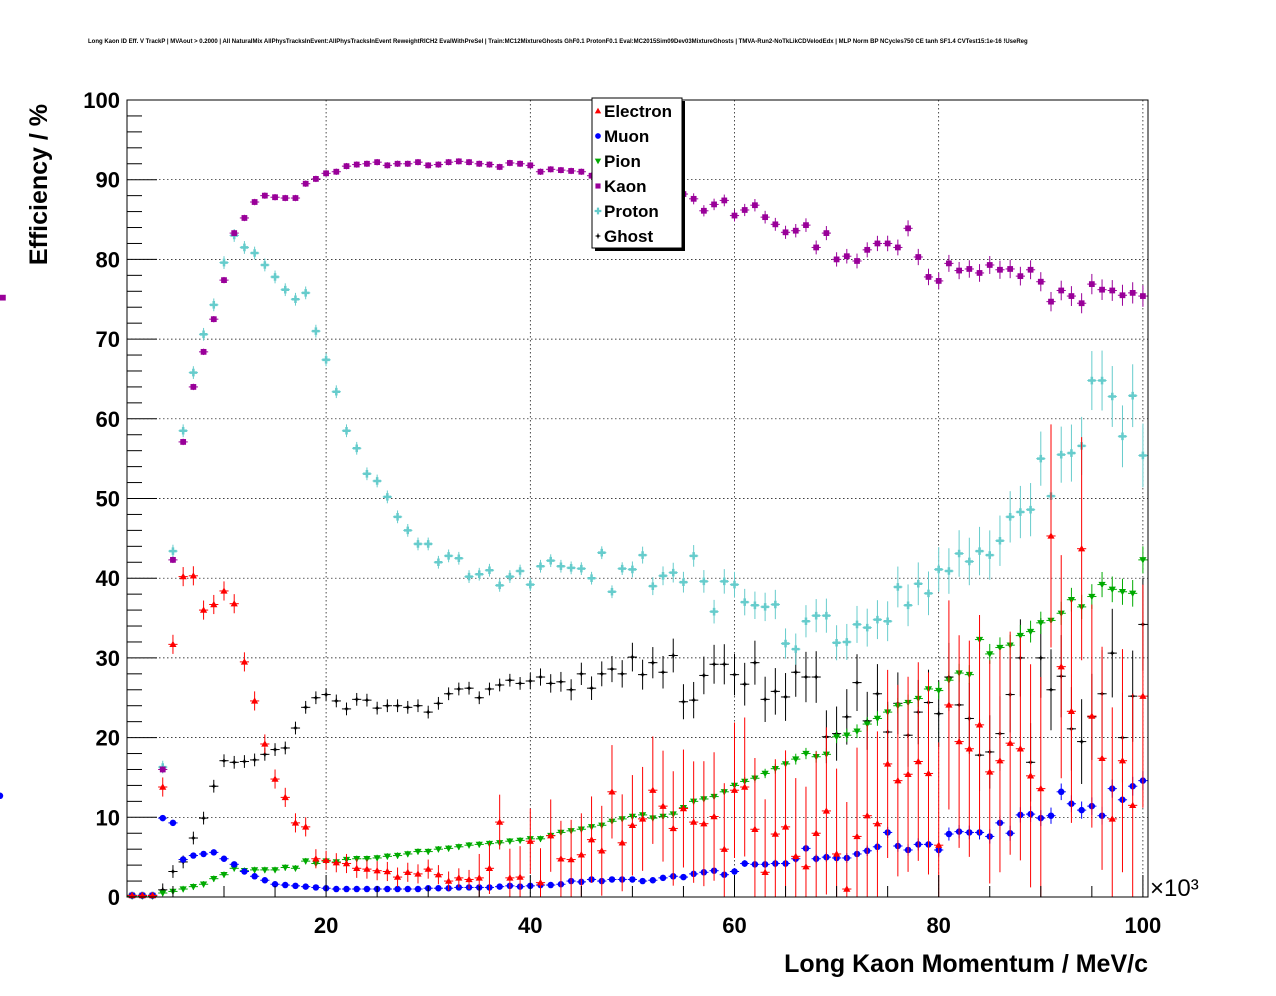  Describe the element at coordinates (626, 136) in the screenshot. I see `legend-label-muon: Muon` at that location.